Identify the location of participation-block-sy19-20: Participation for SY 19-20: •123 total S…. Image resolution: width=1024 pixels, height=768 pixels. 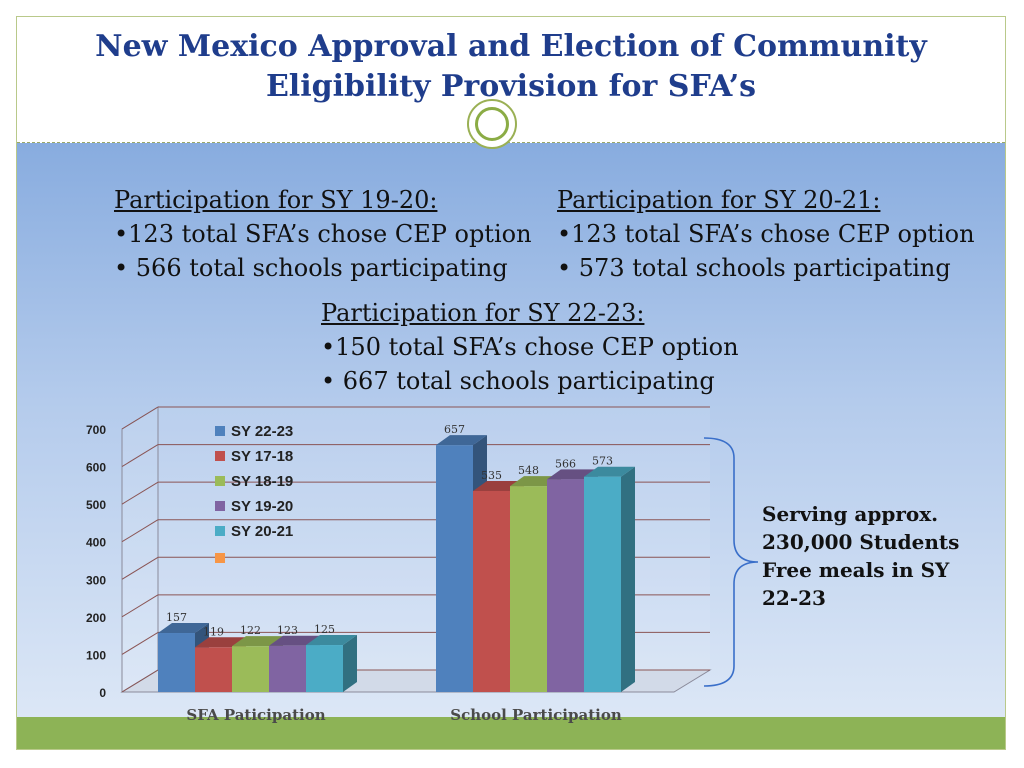
(323, 234).